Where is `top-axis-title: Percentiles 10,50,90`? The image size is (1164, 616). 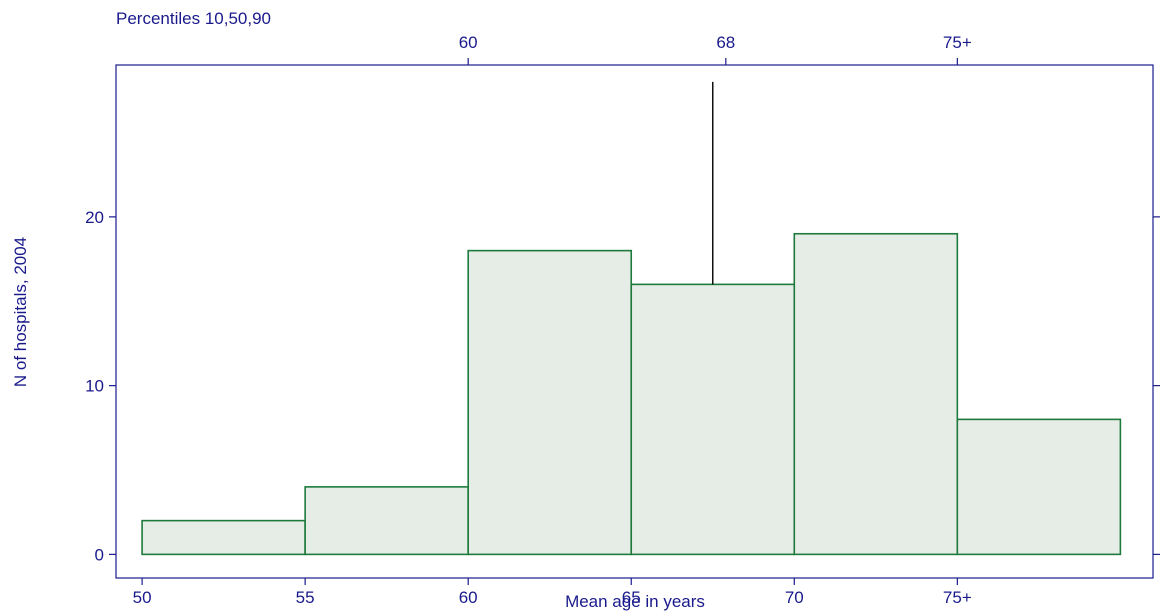 top-axis-title: Percentiles 10,50,90 is located at coordinates (193, 18).